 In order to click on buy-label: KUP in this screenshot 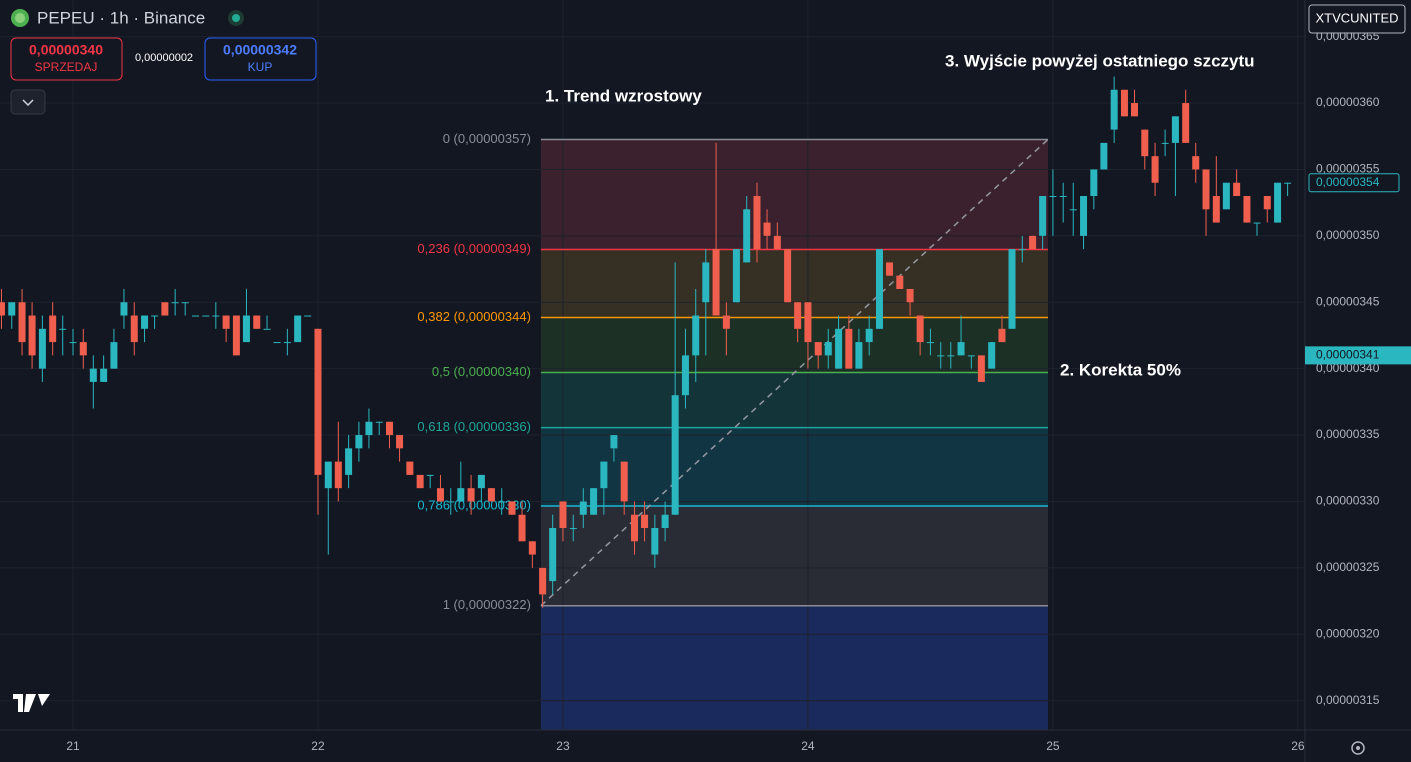, I will do `click(260, 67)`.